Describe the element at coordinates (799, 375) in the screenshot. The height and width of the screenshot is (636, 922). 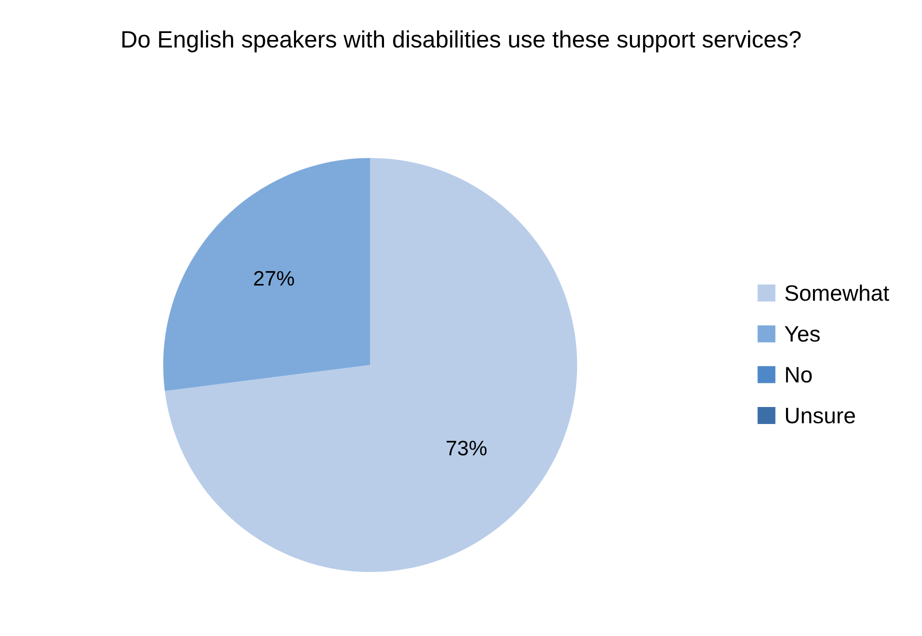
I see `legend-label: No` at that location.